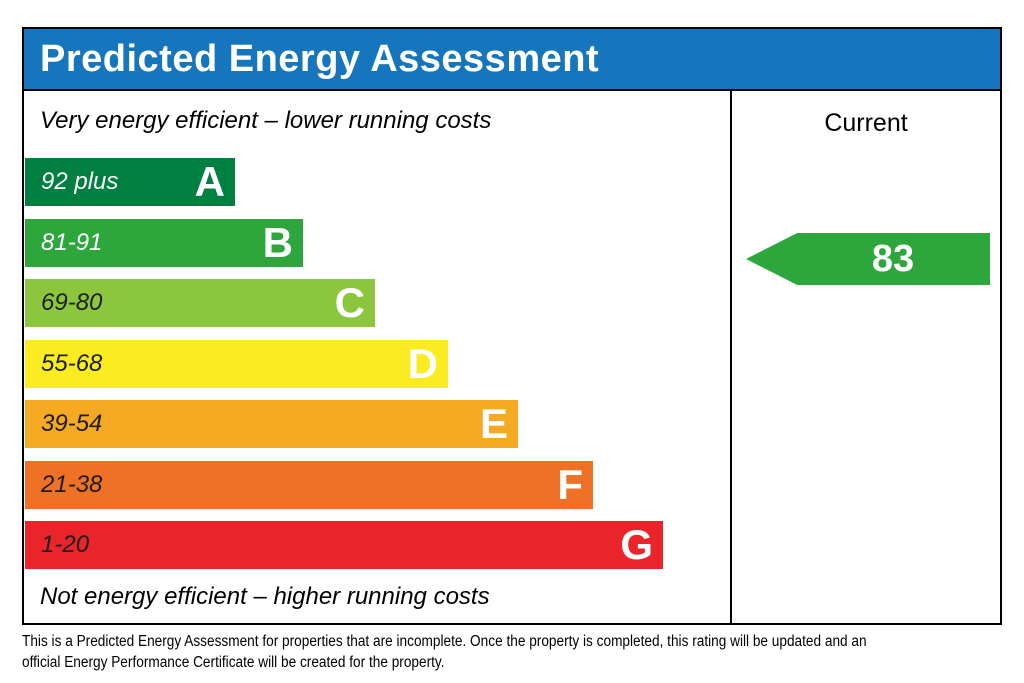  Describe the element at coordinates (570, 484) in the screenshot. I see `band-letter: F` at that location.